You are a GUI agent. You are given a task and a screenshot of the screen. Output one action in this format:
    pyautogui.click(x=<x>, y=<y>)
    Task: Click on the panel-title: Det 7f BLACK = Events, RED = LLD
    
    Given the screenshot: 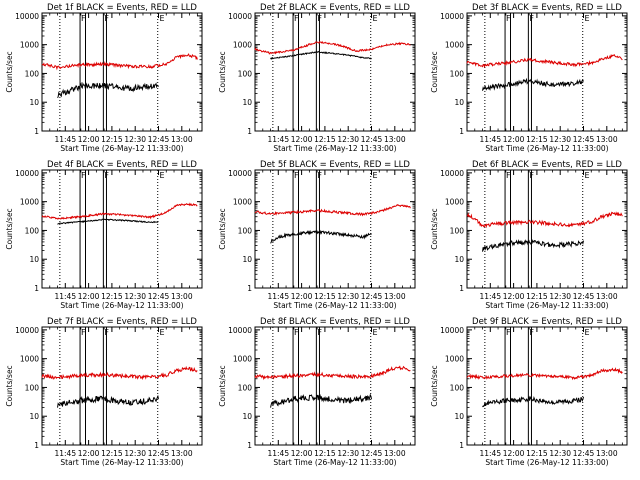 What is the action you would take?
    pyautogui.click(x=122, y=322)
    